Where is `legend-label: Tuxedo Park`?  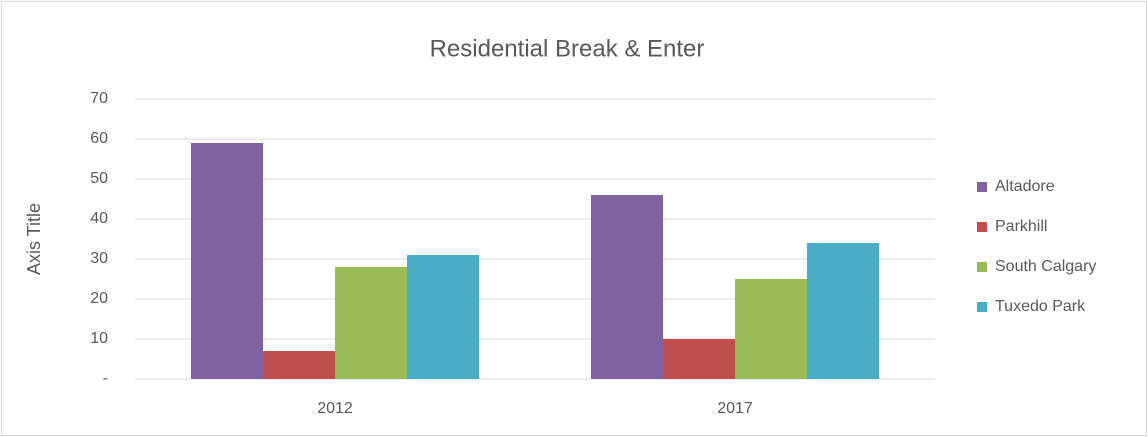 legend-label: Tuxedo Park is located at coordinates (1040, 306).